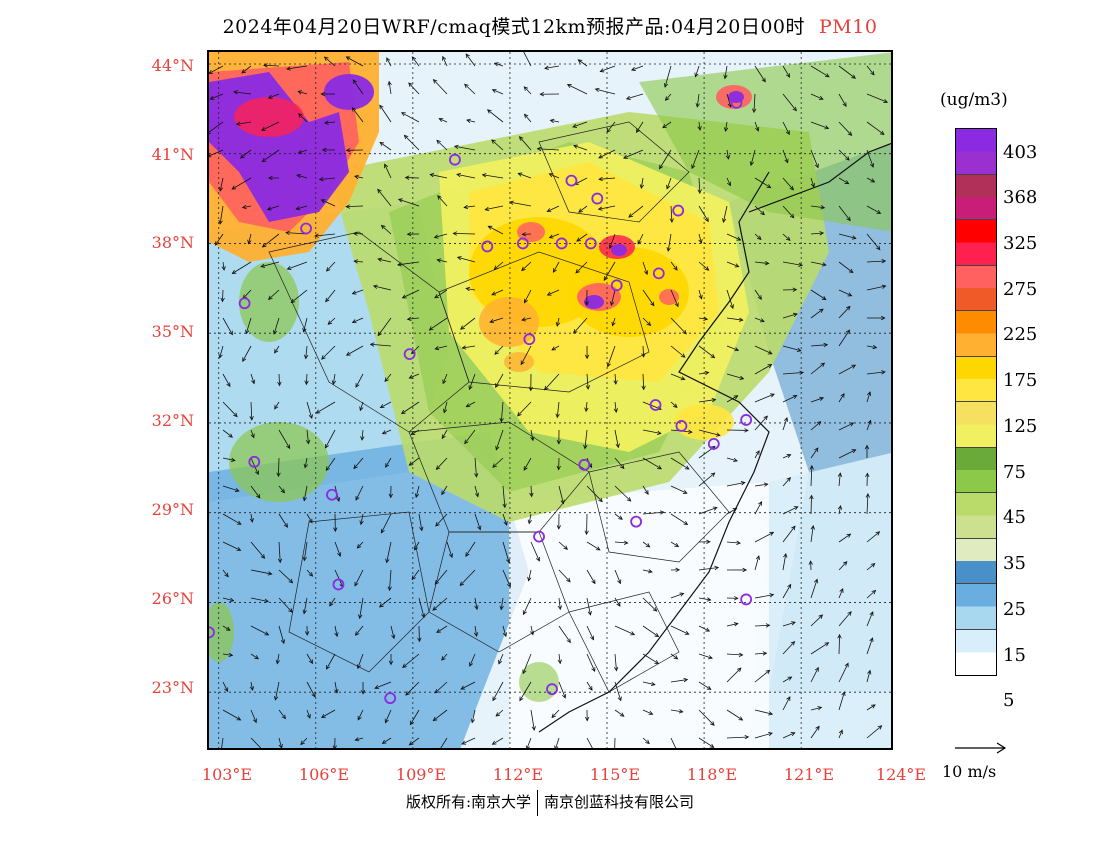  Describe the element at coordinates (1020, 243) in the screenshot. I see `legend-label-325: 325` at that location.